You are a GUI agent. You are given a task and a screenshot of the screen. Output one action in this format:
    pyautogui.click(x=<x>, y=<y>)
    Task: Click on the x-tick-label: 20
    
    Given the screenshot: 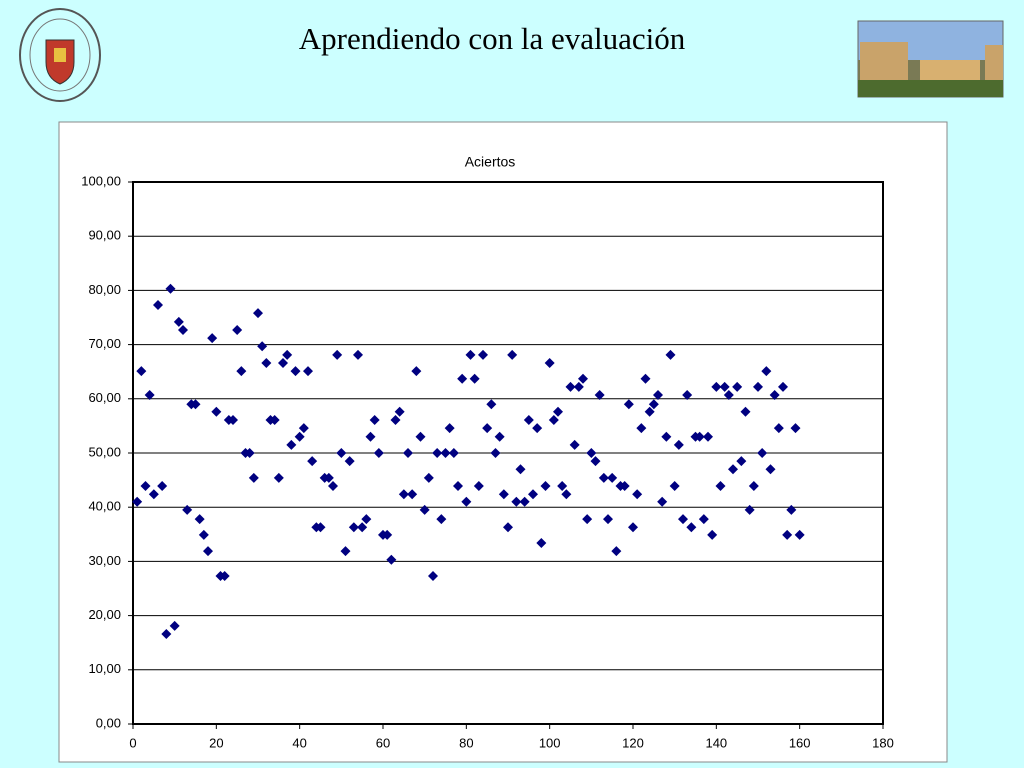 What is the action you would take?
    pyautogui.click(x=216, y=742)
    